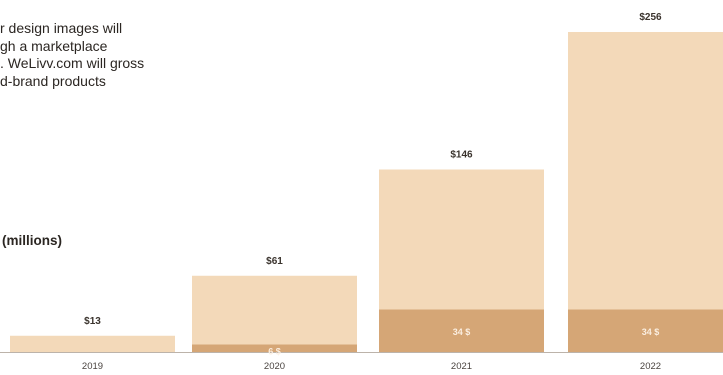  What do you see at coordinates (92, 321) in the screenshot?
I see `value-label-2019: $13` at bounding box center [92, 321].